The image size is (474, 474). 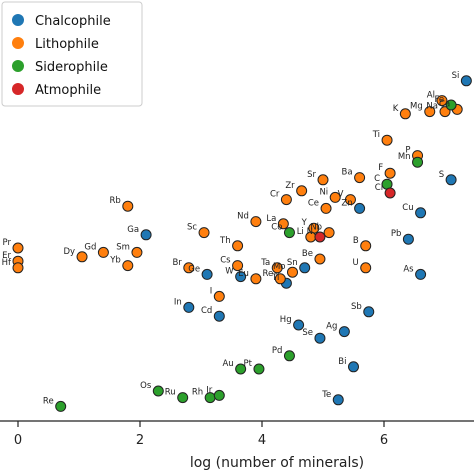 What do you see at coordinates (396, 234) in the screenshot?
I see `element-label: Pb` at bounding box center [396, 234].